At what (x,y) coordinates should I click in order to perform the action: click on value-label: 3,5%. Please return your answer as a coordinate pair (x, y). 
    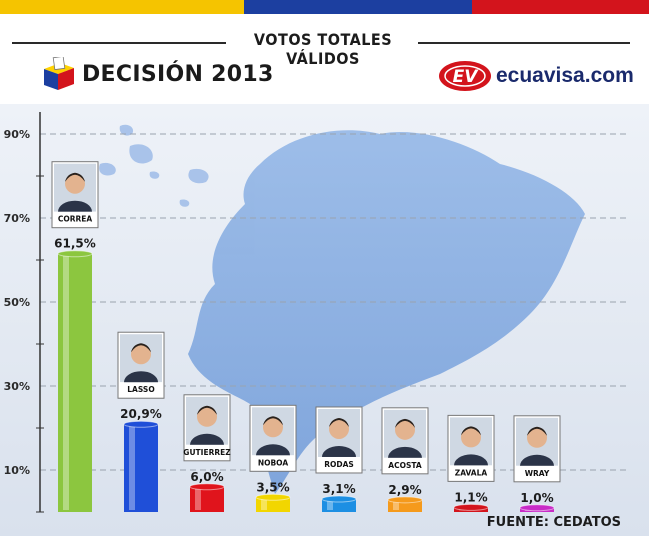
    Looking at the image, I should click on (272, 487).